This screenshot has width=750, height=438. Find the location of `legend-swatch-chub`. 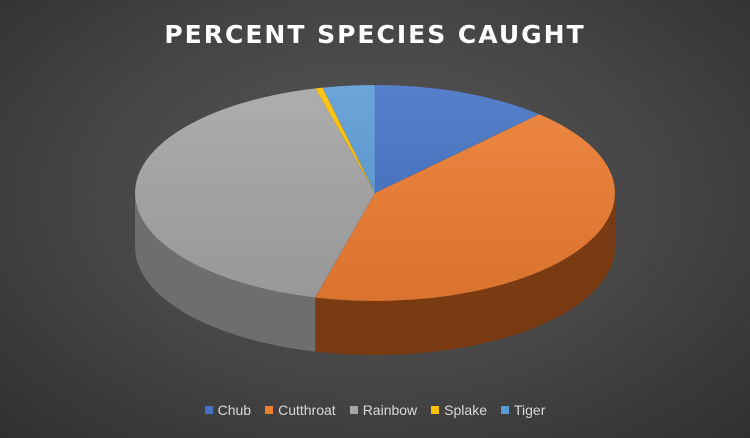

legend-swatch-chub is located at coordinates (208, 410).